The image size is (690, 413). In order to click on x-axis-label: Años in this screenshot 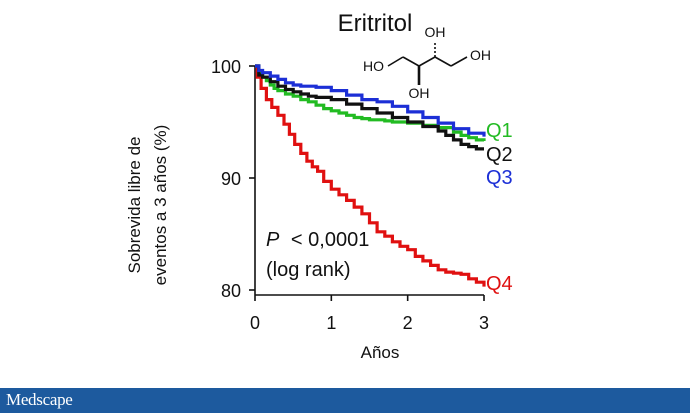, I will do `click(380, 352)`.